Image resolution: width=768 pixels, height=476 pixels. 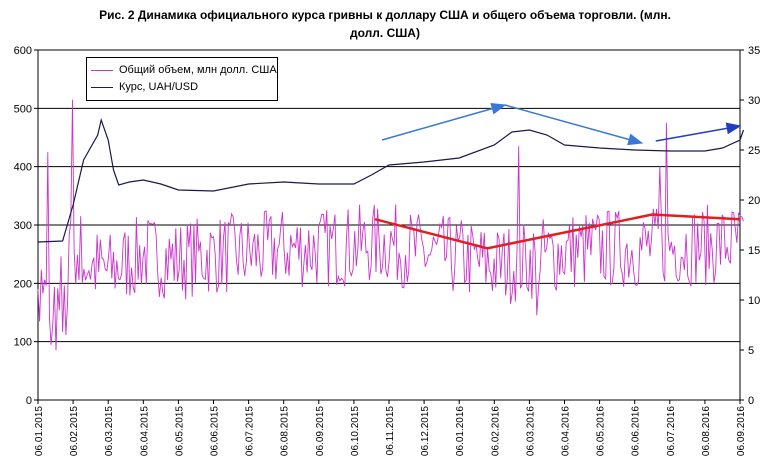 What do you see at coordinates (159, 87) in the screenshot?
I see `legend-label-rate: Курс, UAH/USD` at bounding box center [159, 87].